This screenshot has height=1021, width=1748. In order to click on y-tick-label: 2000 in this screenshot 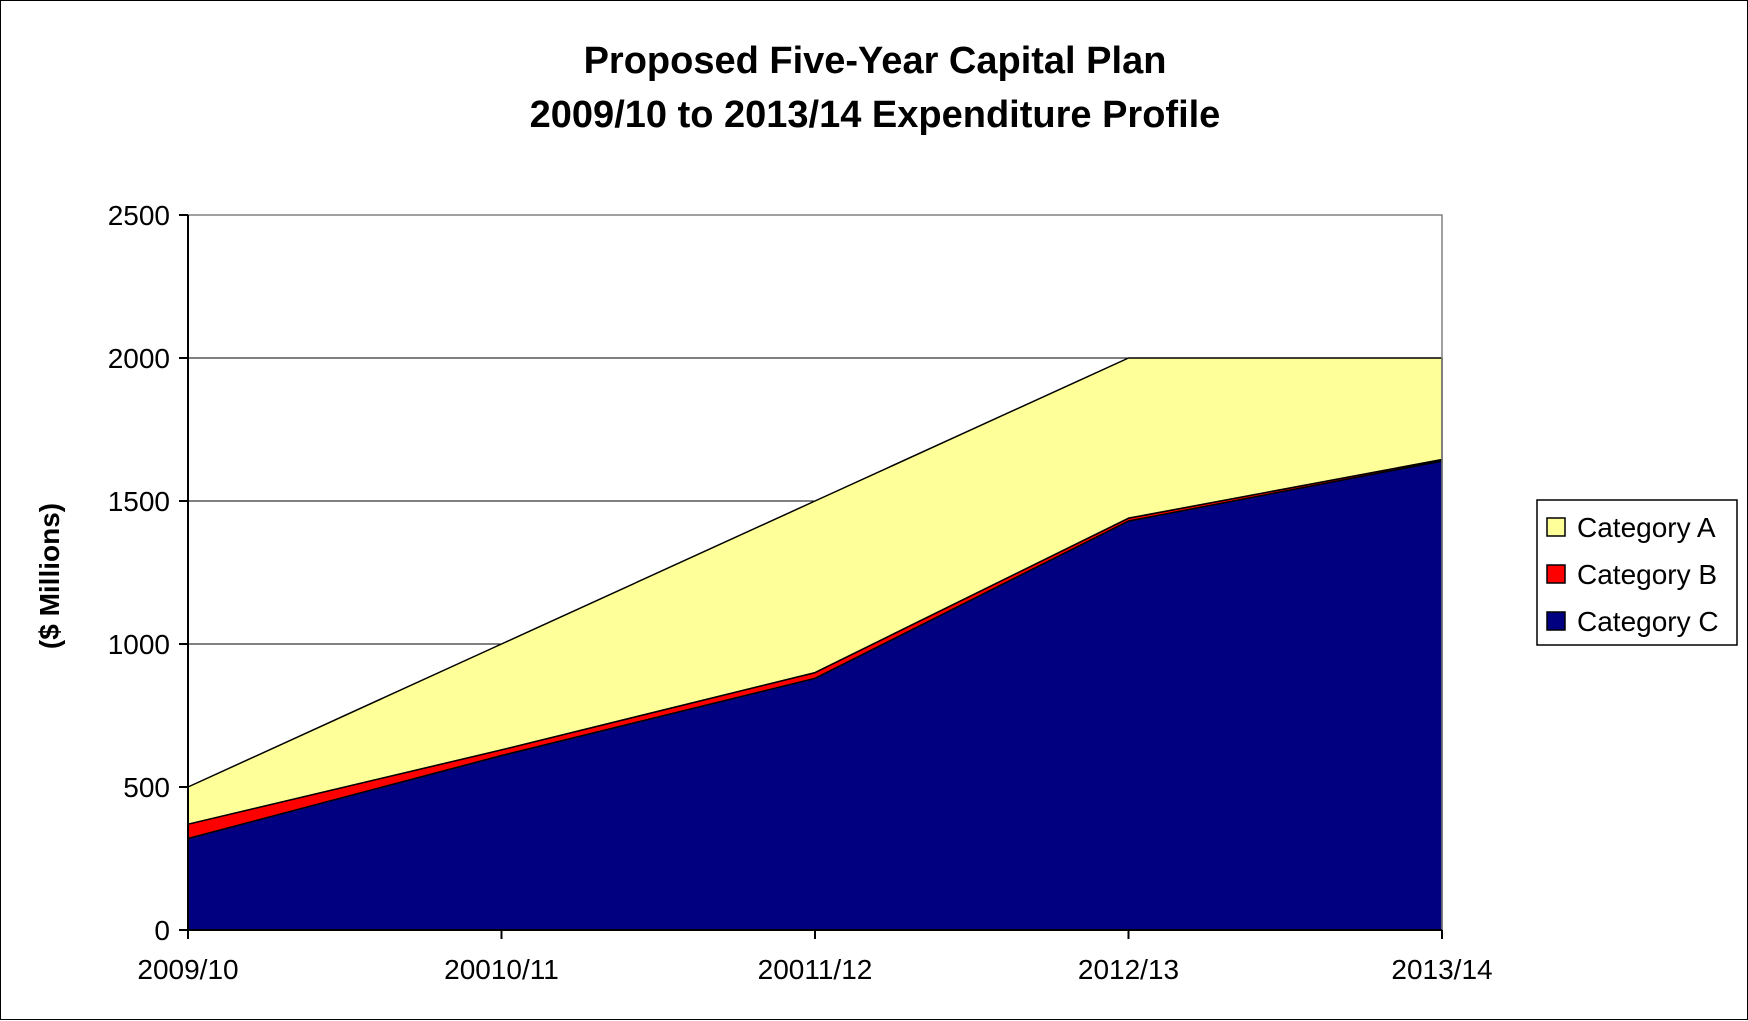, I will do `click(139, 358)`.